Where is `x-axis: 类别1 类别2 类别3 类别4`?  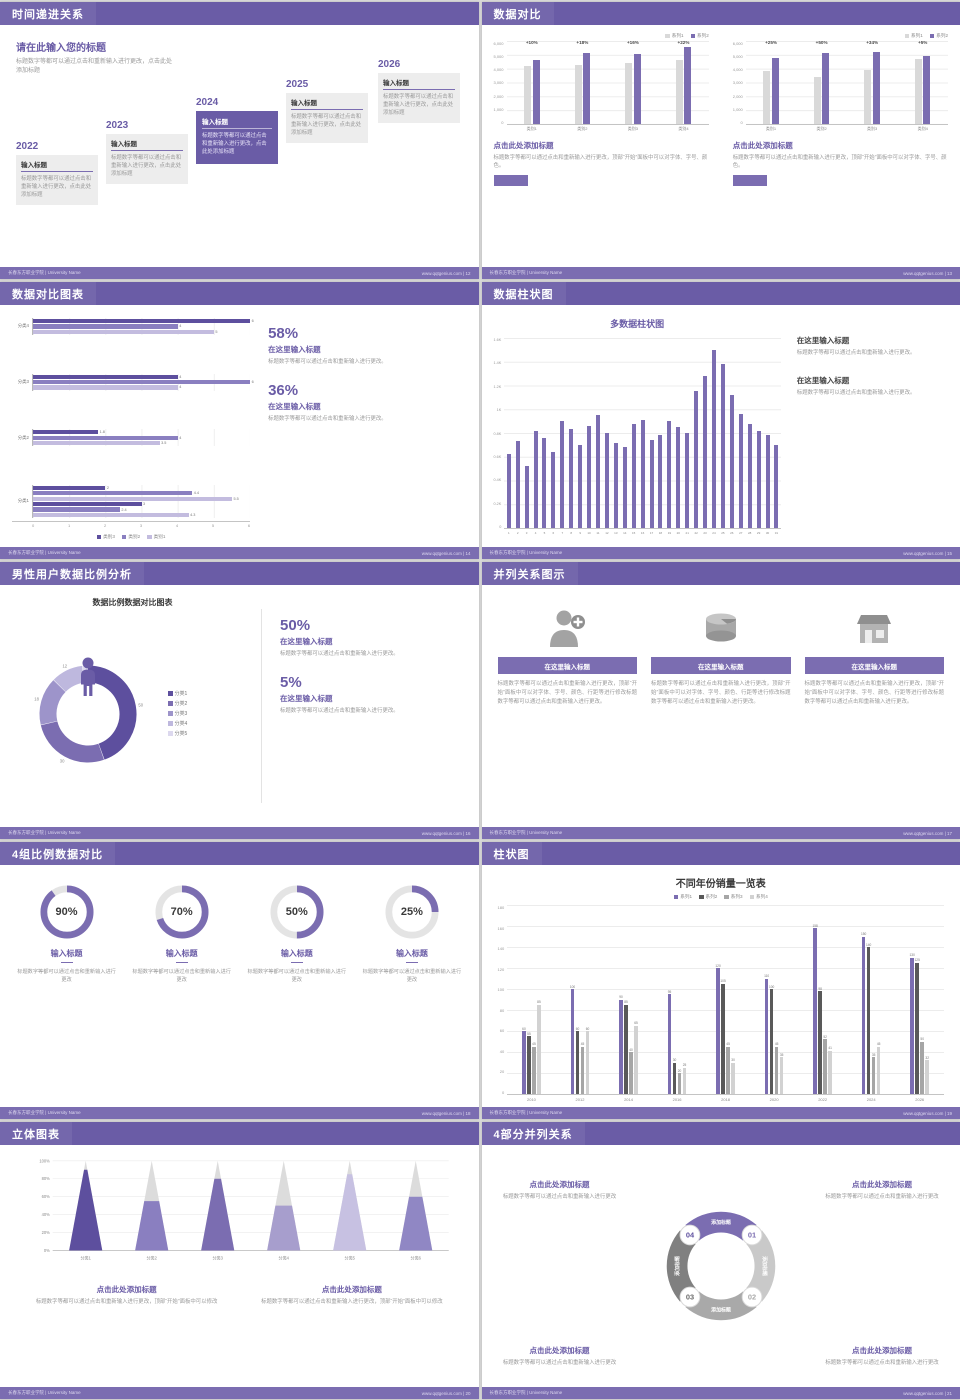
x-axis: 类别1 类别2 类别3 类别4 is located at coordinates (608, 129).